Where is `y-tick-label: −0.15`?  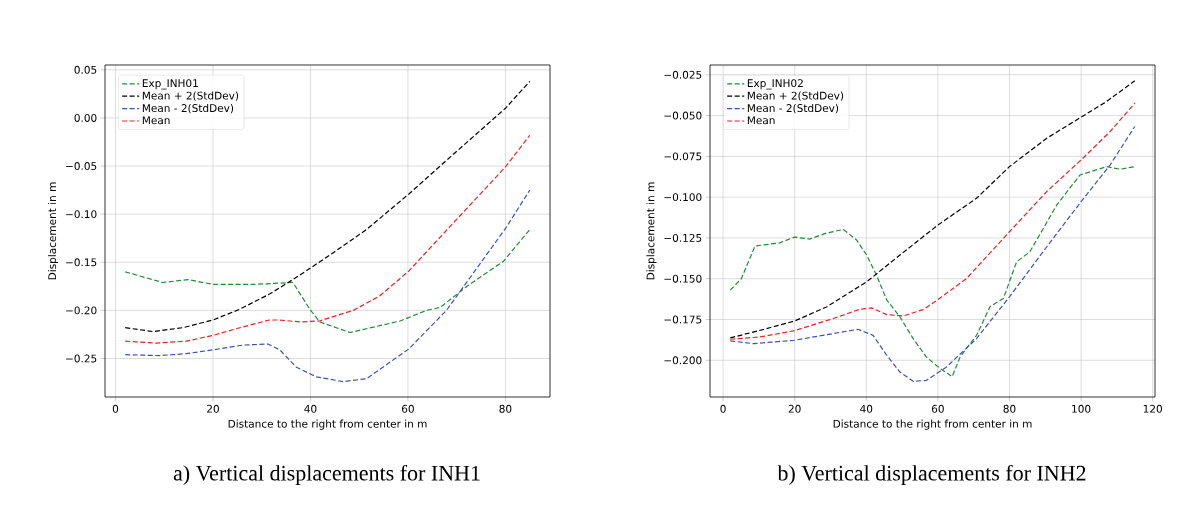 y-tick-label: −0.15 is located at coordinates (81, 262).